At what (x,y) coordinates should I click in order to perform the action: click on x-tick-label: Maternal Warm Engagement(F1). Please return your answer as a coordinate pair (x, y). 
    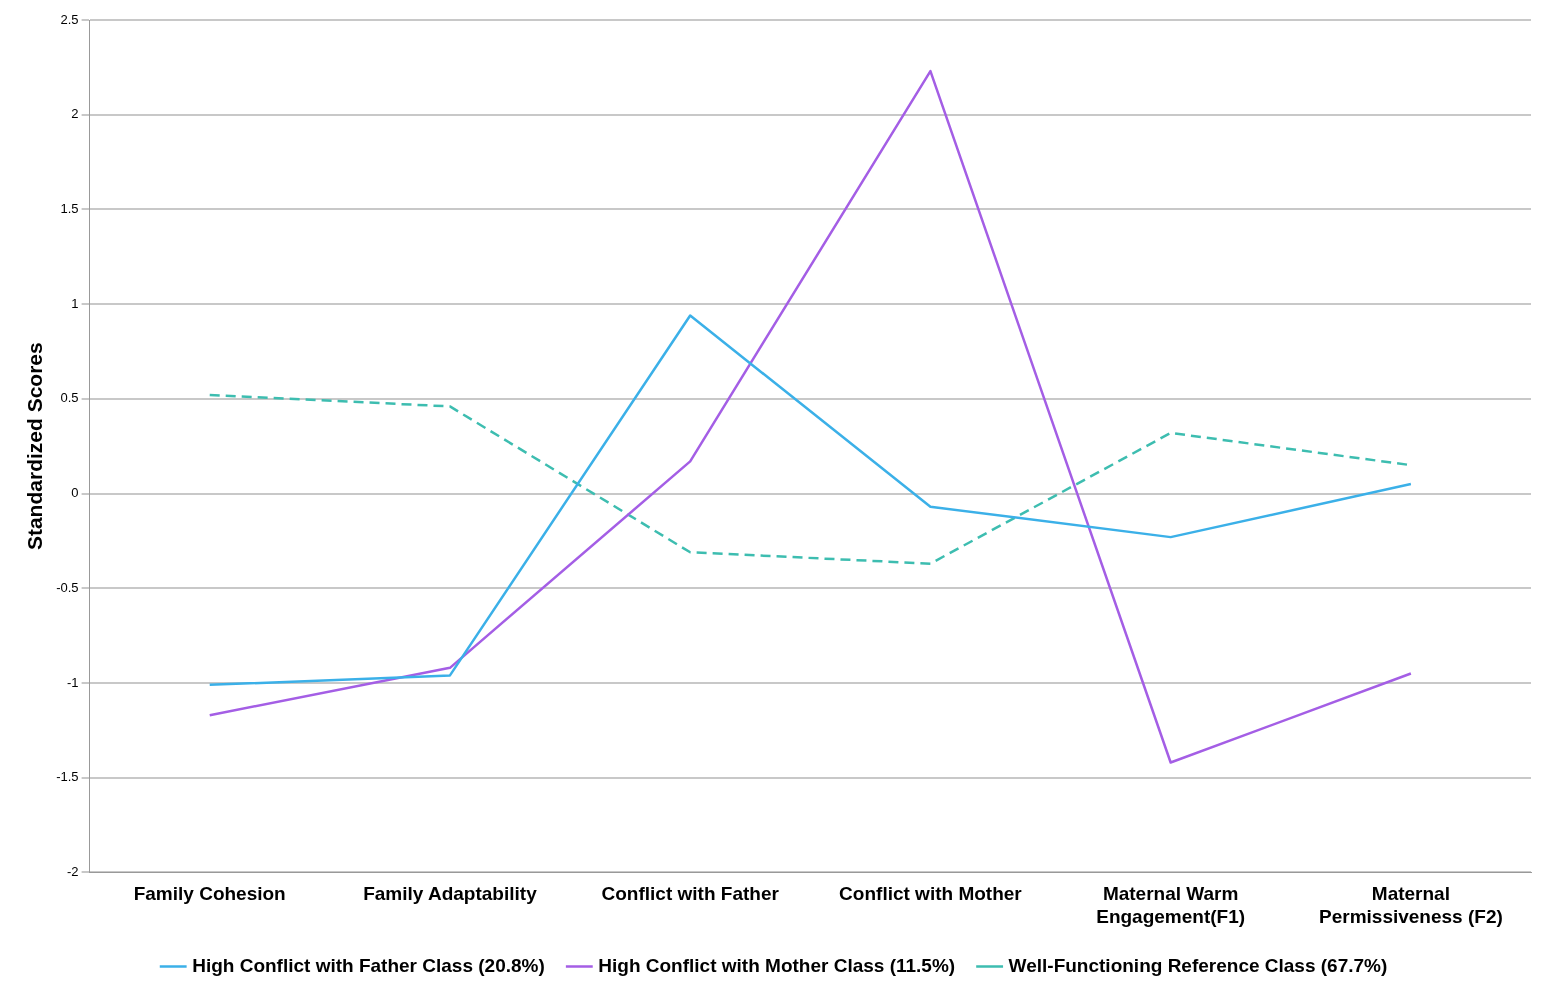
    Looking at the image, I should click on (1171, 905).